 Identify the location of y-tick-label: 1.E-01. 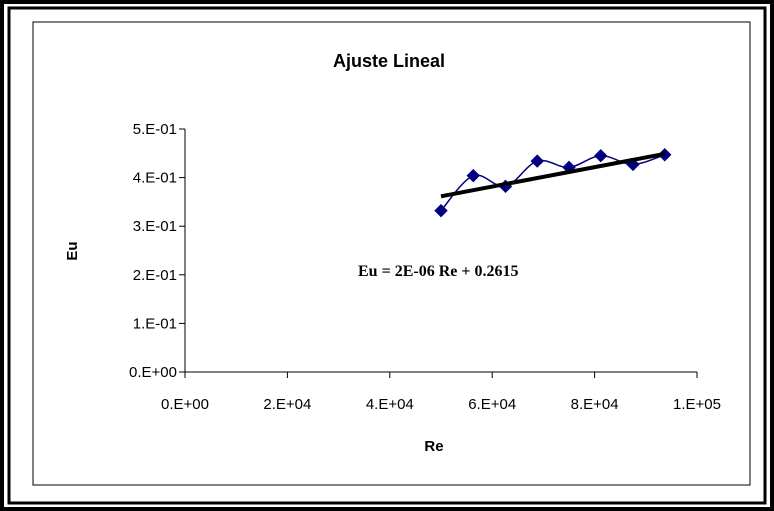
(155, 323).